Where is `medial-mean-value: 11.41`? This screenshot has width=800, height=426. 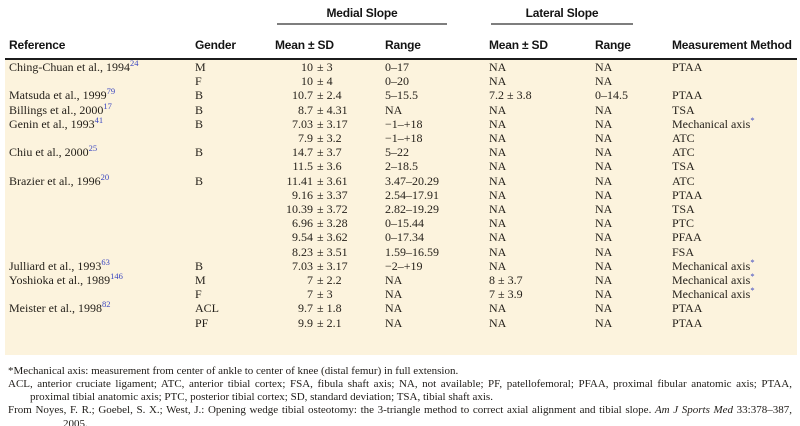 medial-mean-value: 11.41 is located at coordinates (299, 180).